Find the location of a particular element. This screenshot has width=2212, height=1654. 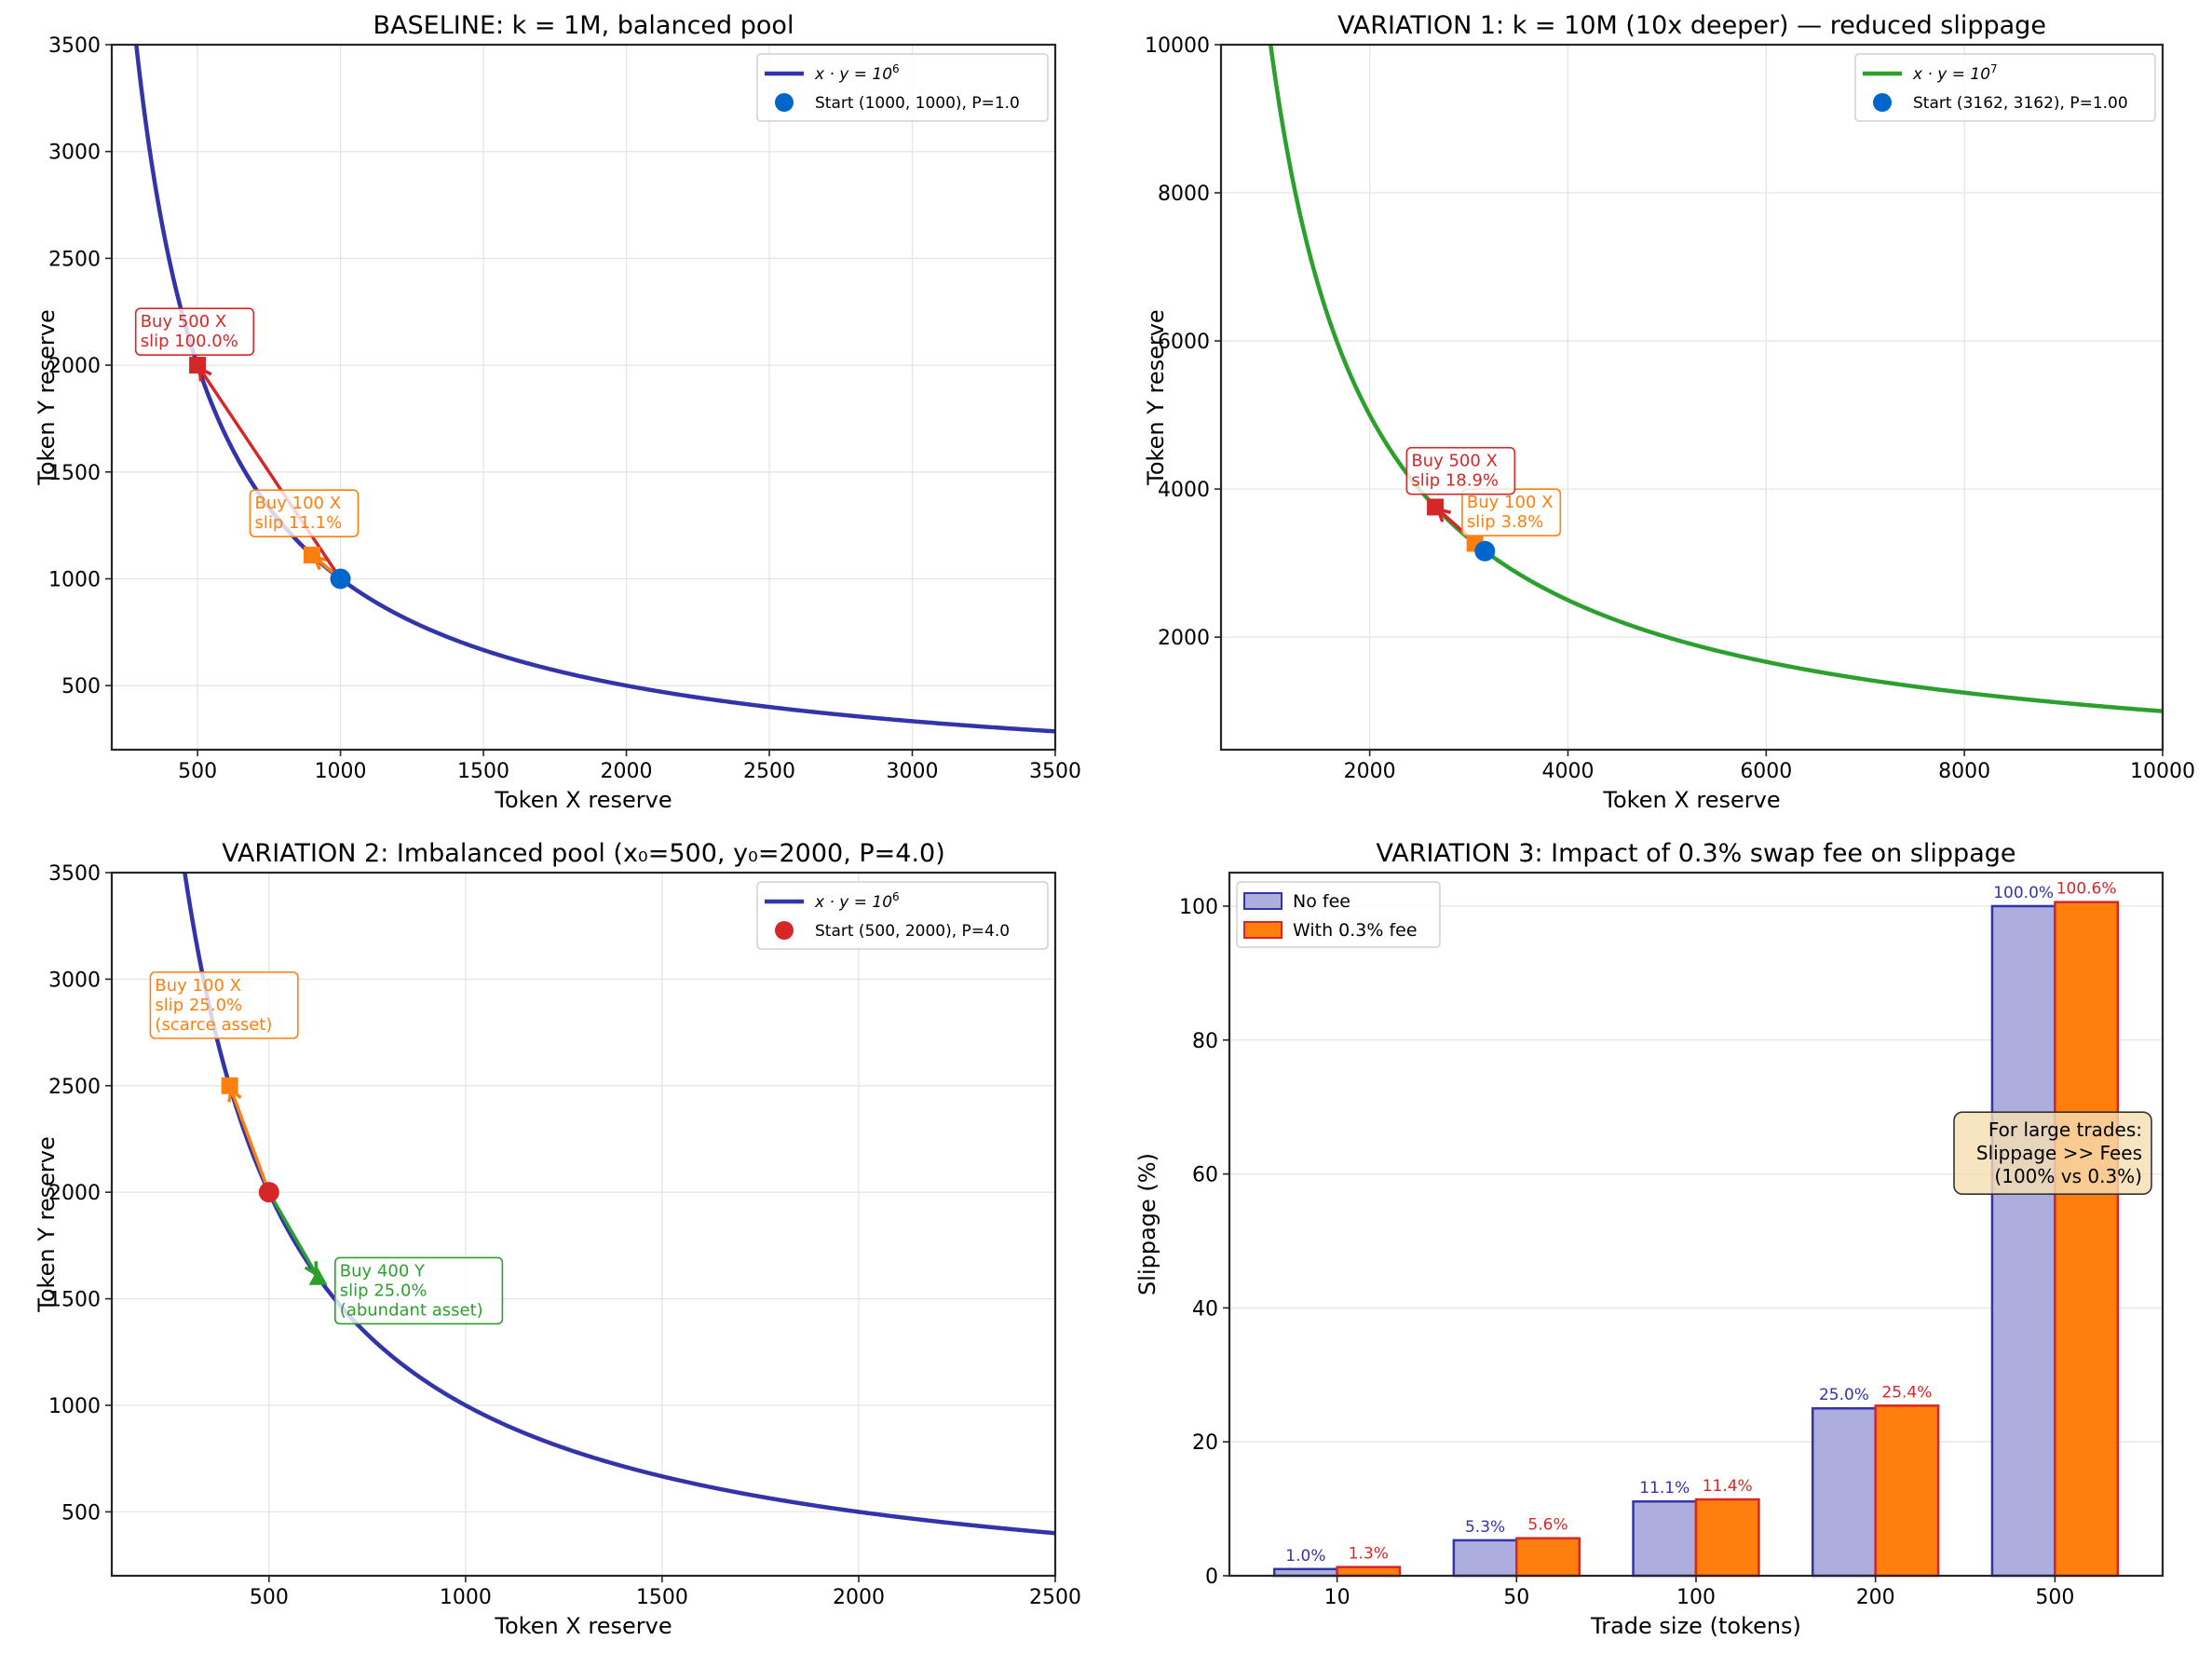

legend: x · y = 107 Start (3162, 3162), P=1.00 is located at coordinates (2005, 87).